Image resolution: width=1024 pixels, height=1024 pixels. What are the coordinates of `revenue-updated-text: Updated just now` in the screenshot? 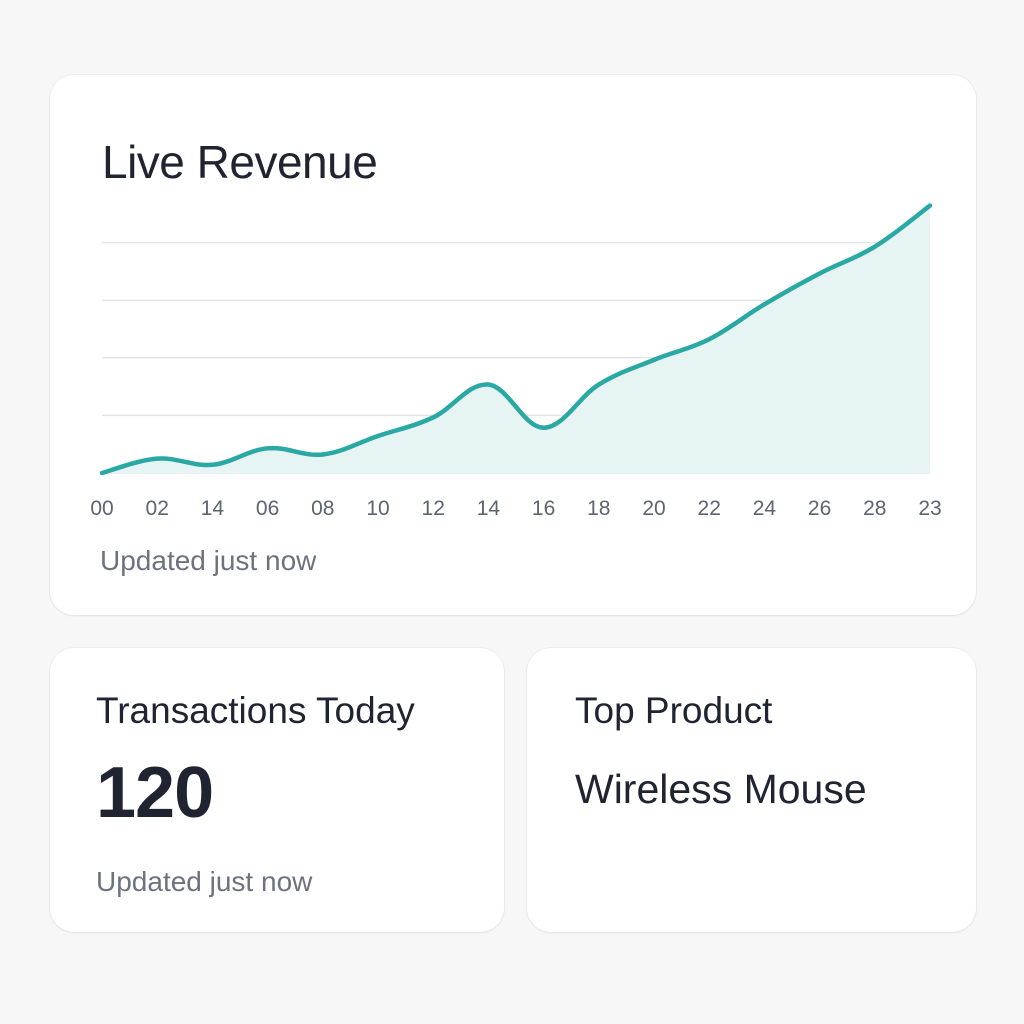 It's located at (208, 560).